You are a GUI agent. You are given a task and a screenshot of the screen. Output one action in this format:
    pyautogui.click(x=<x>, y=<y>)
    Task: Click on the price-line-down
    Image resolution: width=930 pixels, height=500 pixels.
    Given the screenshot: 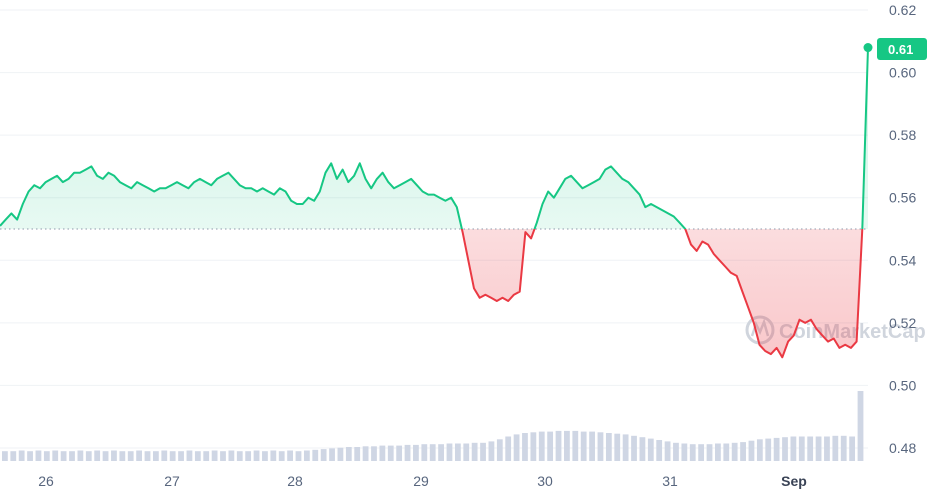 What is the action you would take?
    pyautogui.click(x=662, y=294)
    